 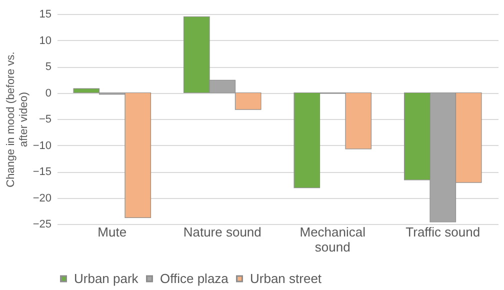 I want to click on y-tick-label: 0, so click(x=48, y=93).